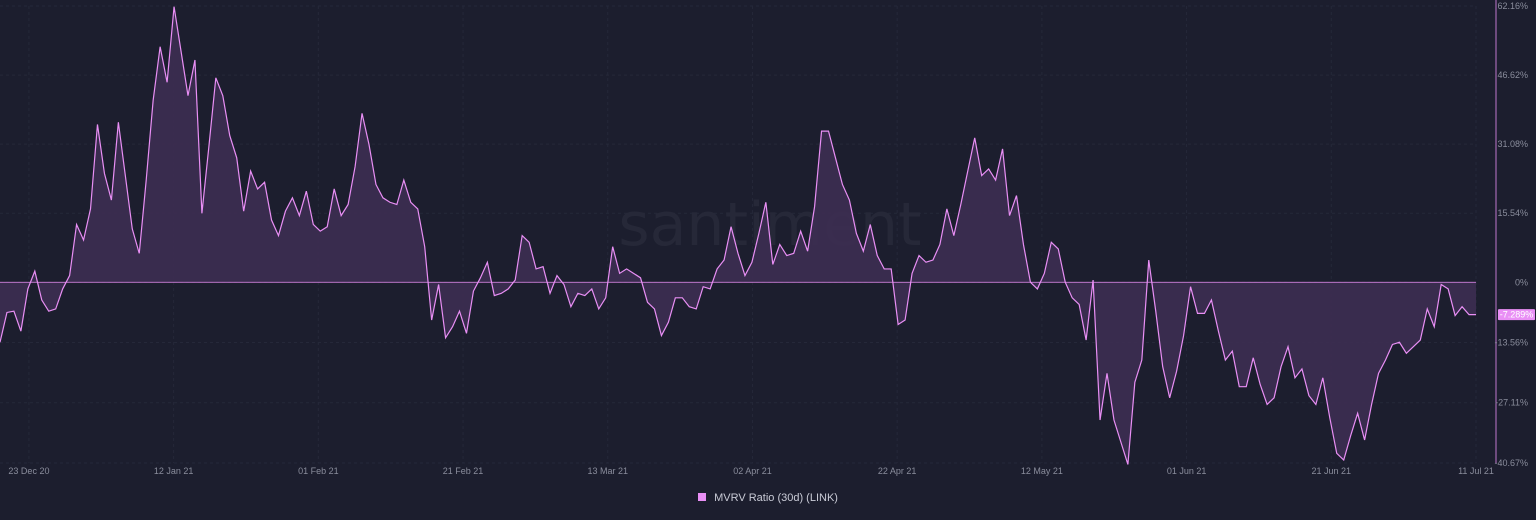 This screenshot has height=520, width=1536. I want to click on x-tick-label: 01 Feb 21, so click(318, 471).